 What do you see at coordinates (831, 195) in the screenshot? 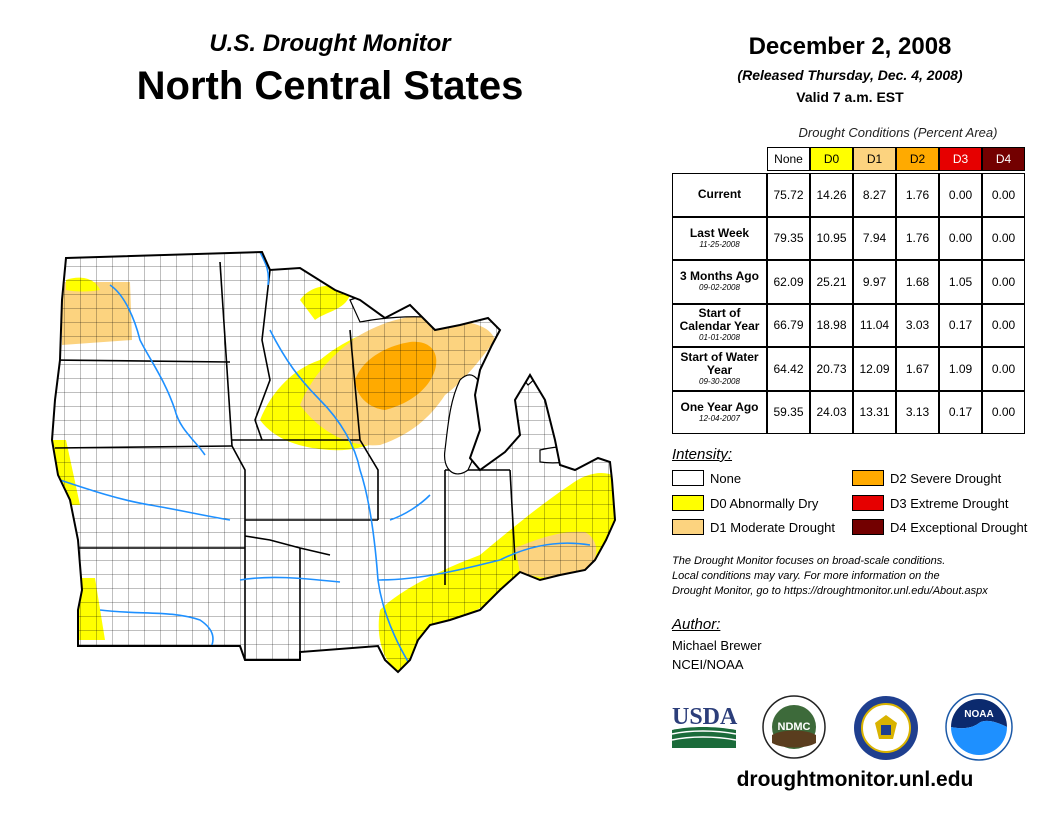
I see `table-cell: 14.26` at bounding box center [831, 195].